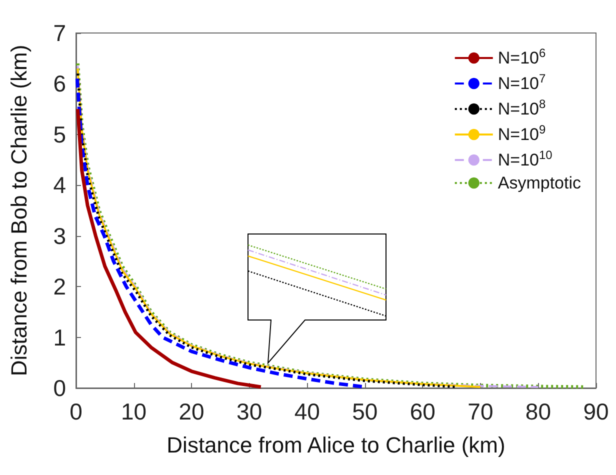  Describe the element at coordinates (423, 411) in the screenshot. I see `x-tick-label: 60` at that location.